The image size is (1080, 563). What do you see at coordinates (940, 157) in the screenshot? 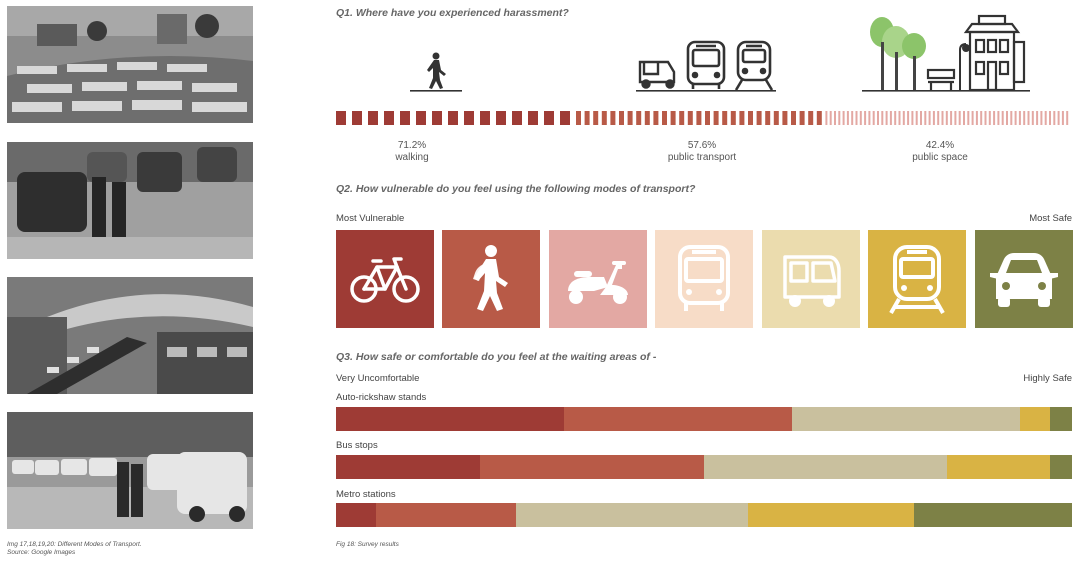
I see `stat-public-space-label: public space` at bounding box center [940, 157].